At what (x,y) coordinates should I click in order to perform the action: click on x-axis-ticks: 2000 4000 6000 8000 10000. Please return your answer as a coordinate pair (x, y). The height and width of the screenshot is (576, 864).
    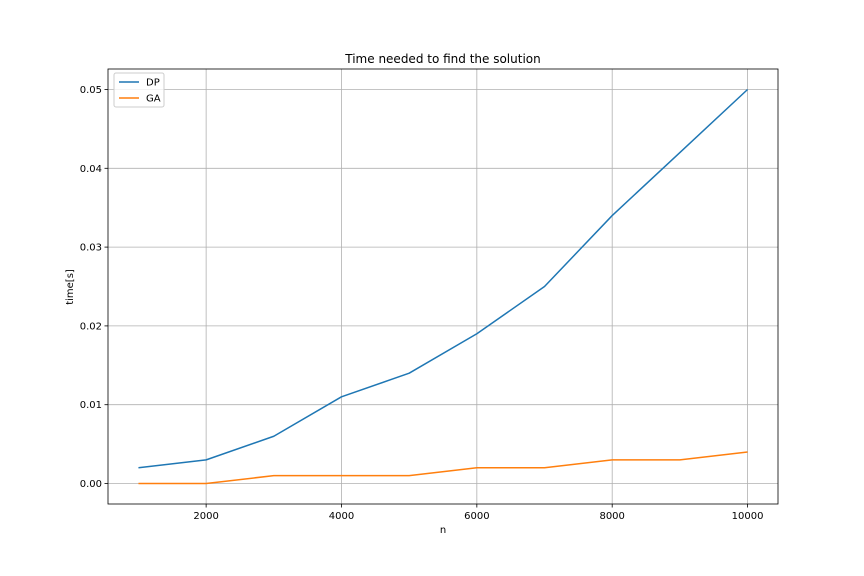
    Looking at the image, I should click on (478, 513).